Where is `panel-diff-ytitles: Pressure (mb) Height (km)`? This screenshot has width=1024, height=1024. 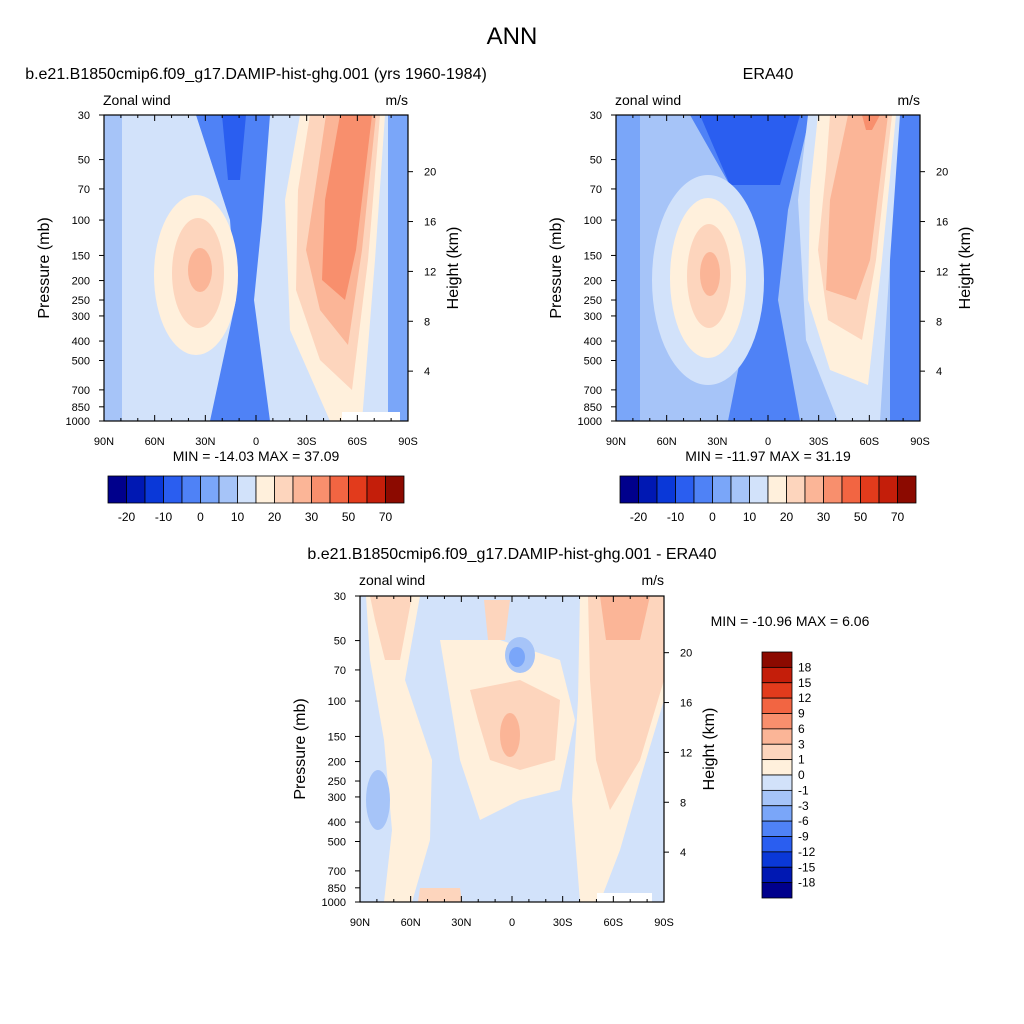
panel-diff-ytitles: Pressure (mb) Height (km) is located at coordinates (505, 748).